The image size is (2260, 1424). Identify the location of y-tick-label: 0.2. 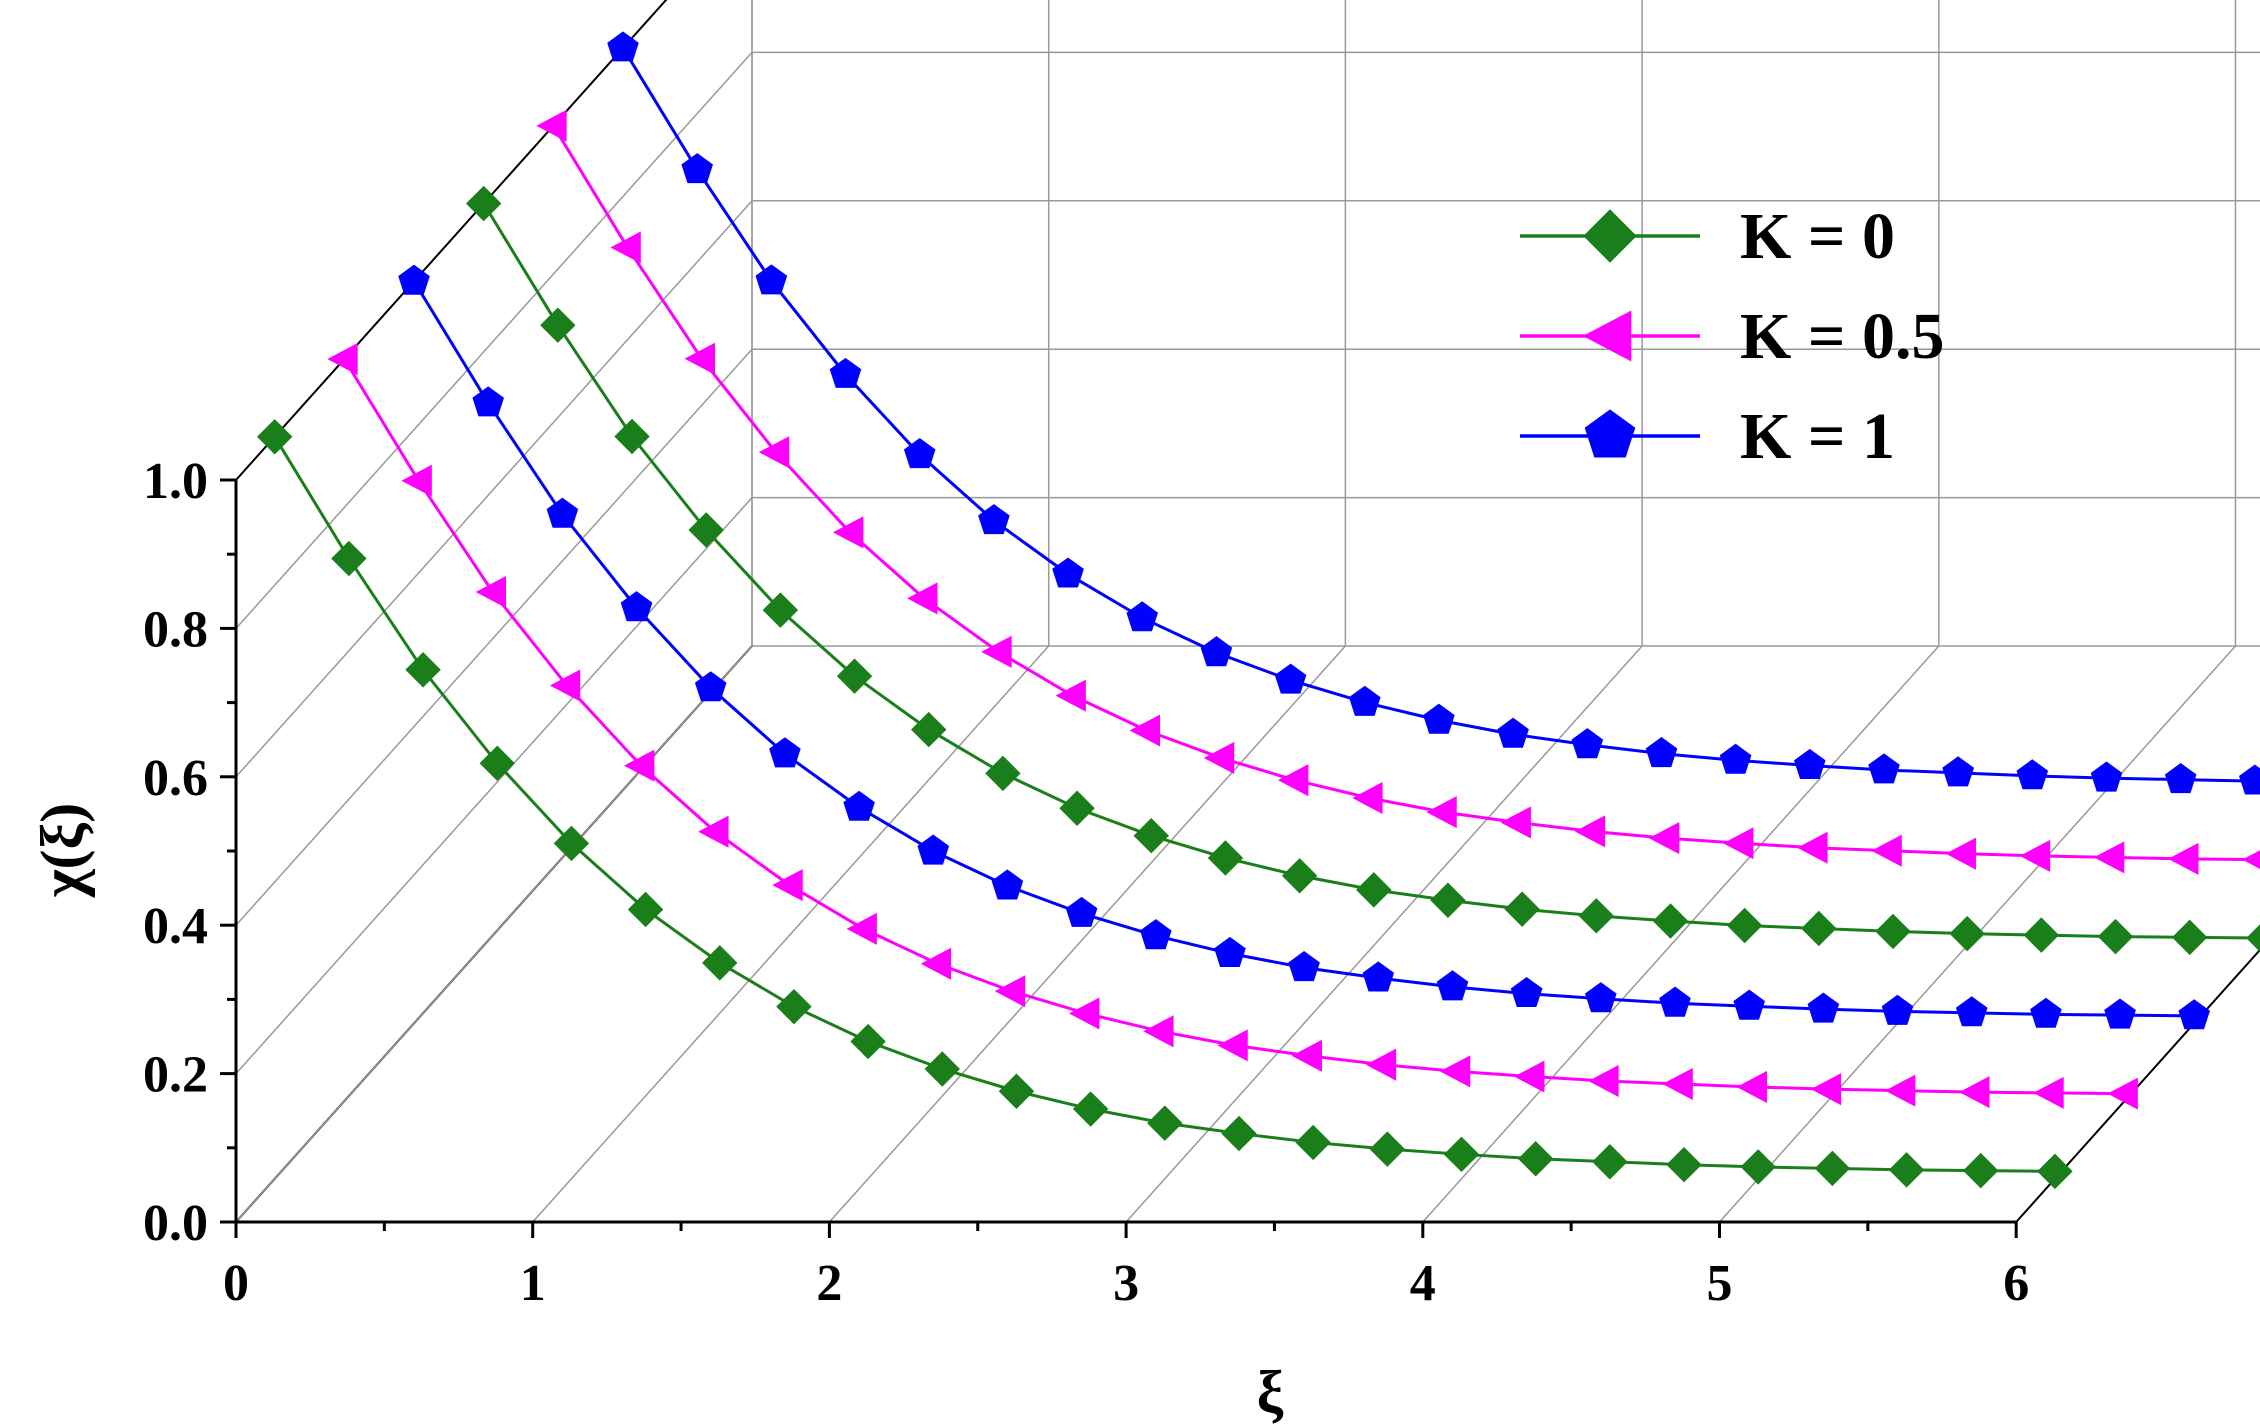
(175, 1075).